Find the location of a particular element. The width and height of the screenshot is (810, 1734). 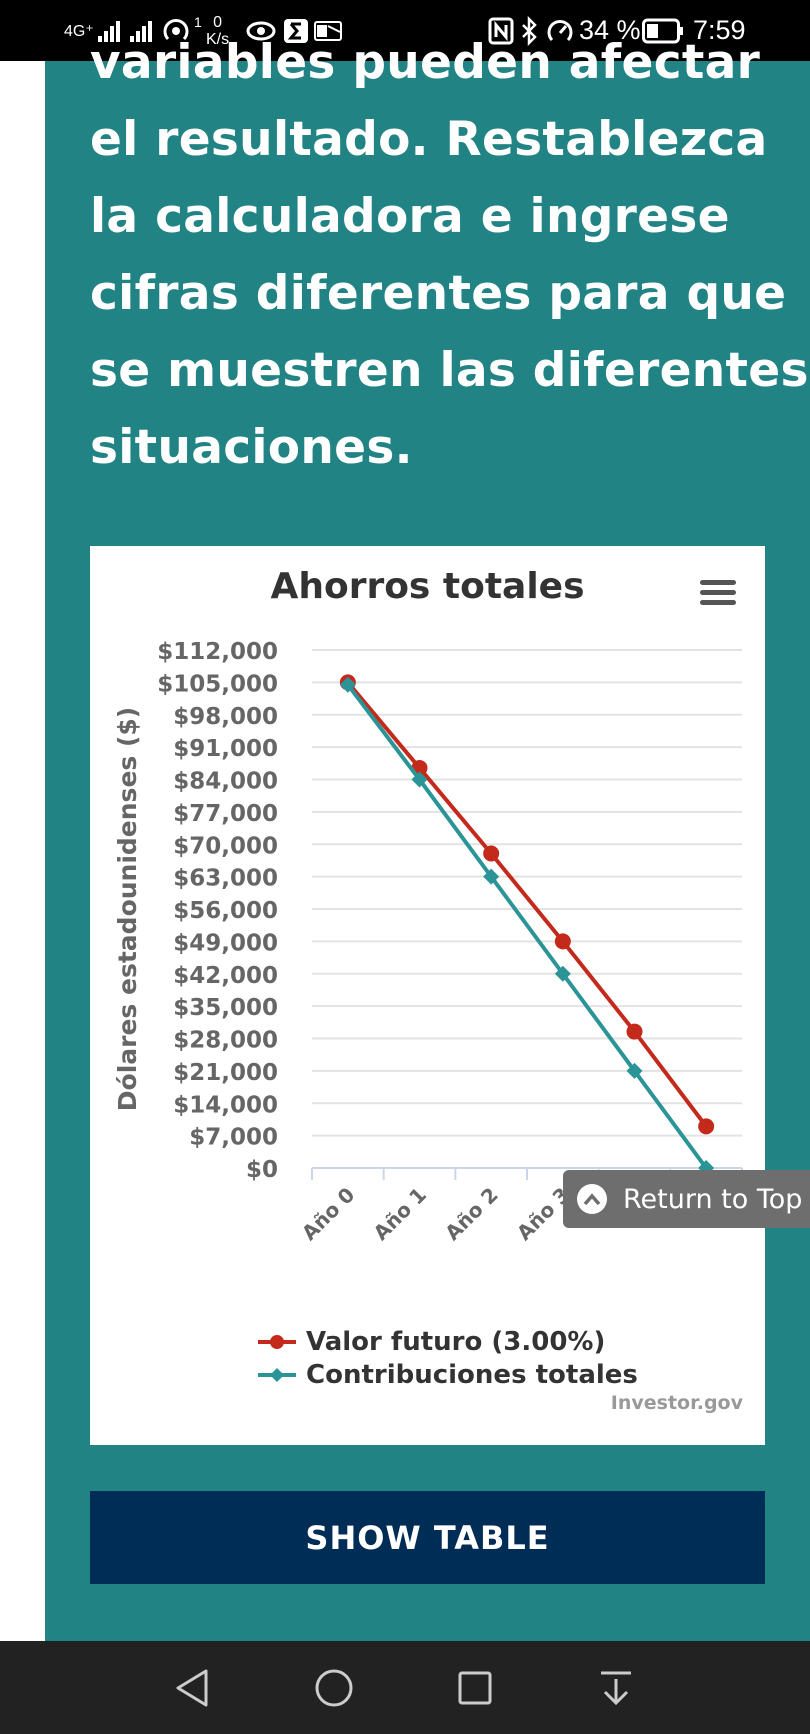

clock: 7:59 is located at coordinates (719, 30).